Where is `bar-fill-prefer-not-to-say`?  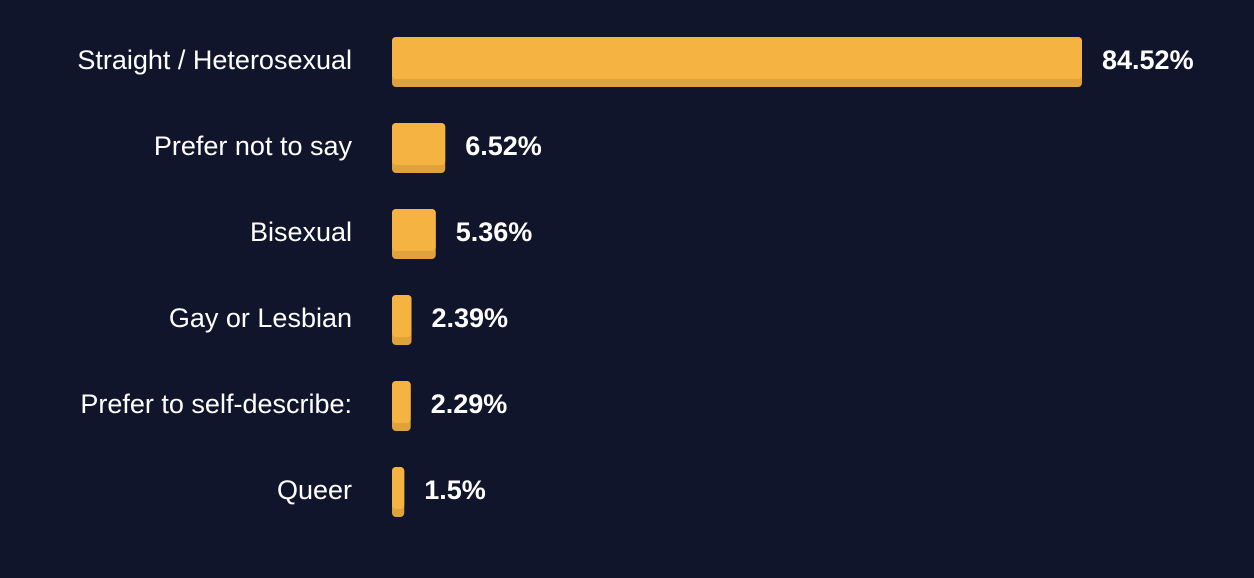 bar-fill-prefer-not-to-say is located at coordinates (419, 144).